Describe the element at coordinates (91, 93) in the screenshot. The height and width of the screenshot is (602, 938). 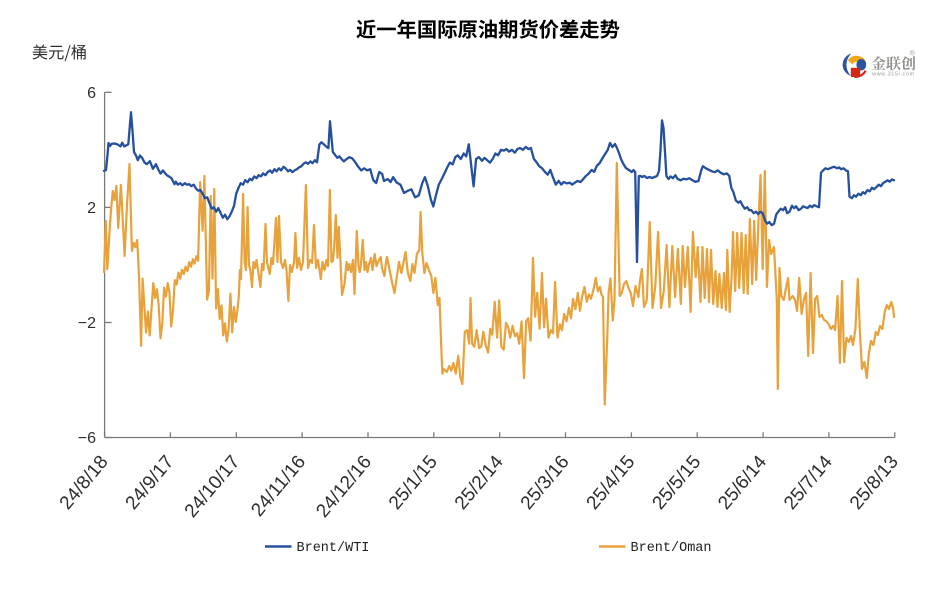
I see `svg-text: 6` at that location.